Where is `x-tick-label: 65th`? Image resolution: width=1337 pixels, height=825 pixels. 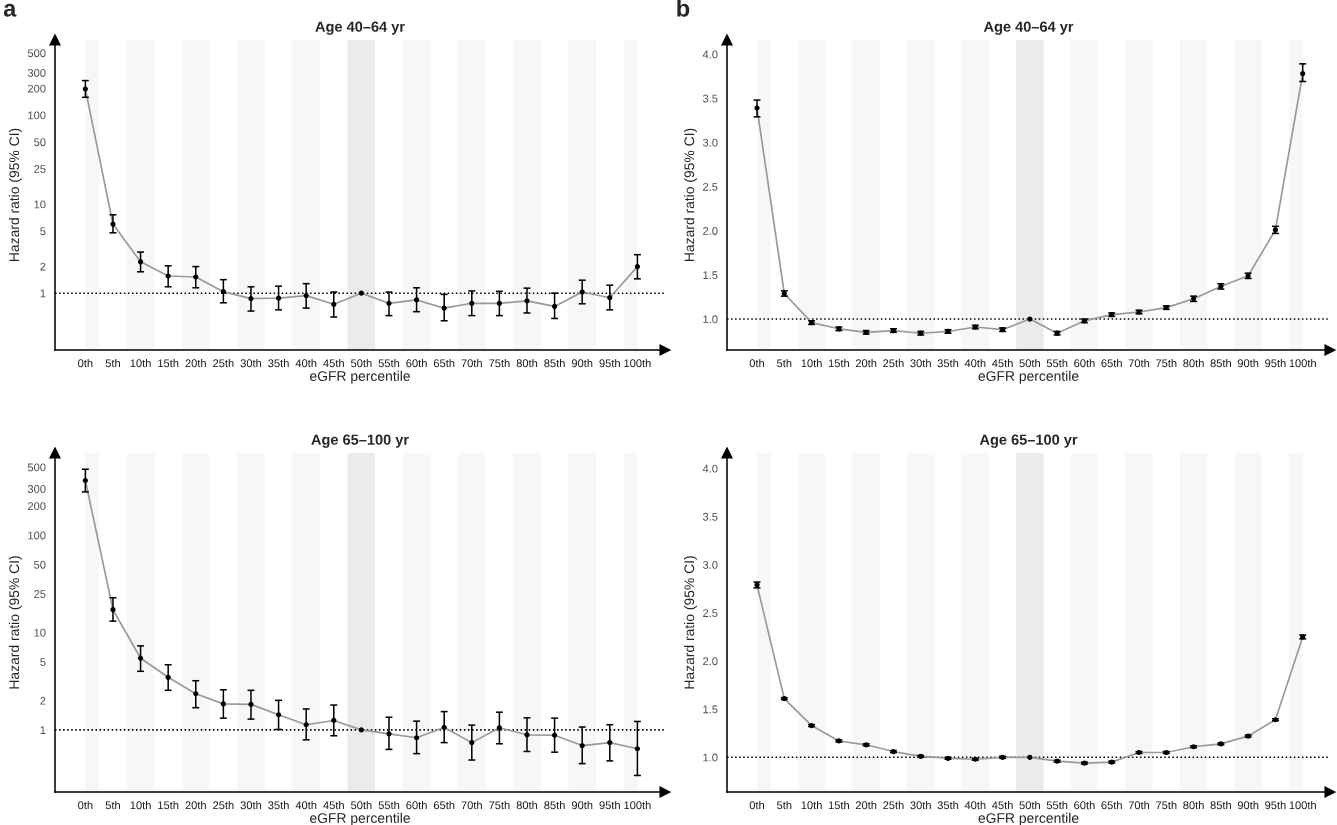 x-tick-label: 65th is located at coordinates (1111, 363).